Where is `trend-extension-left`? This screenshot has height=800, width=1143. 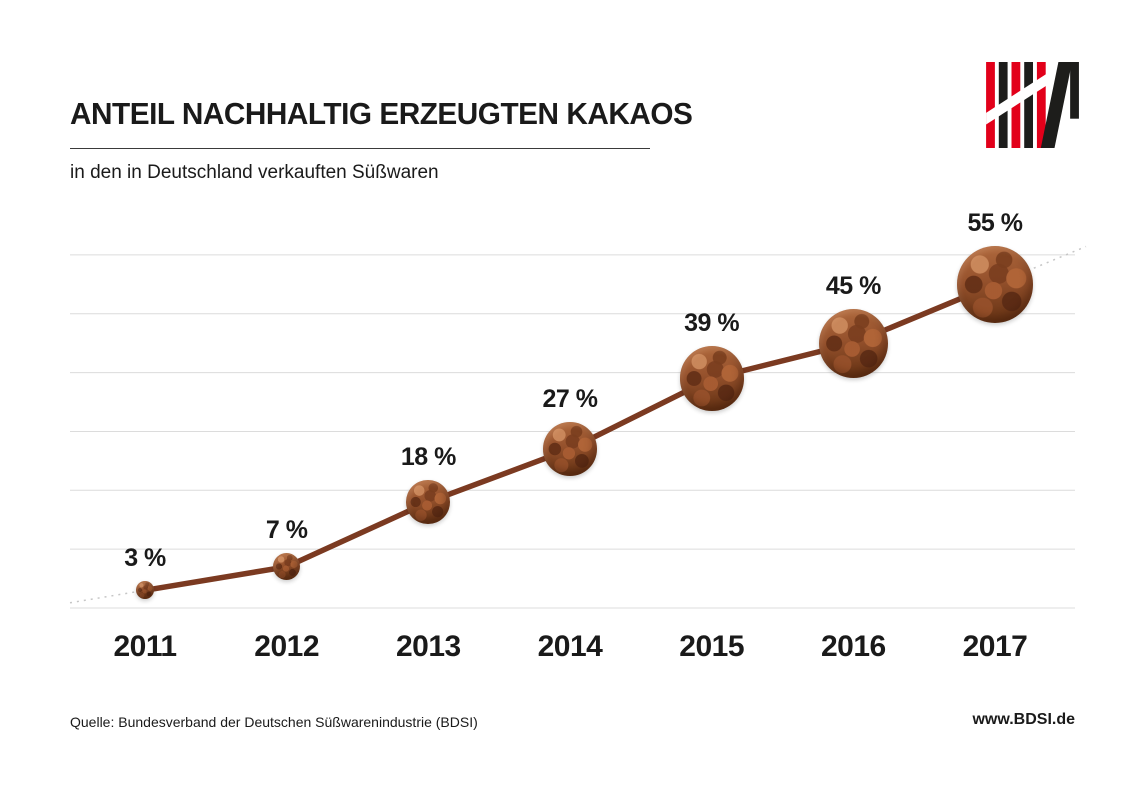
trend-extension-left is located at coordinates (107, 596).